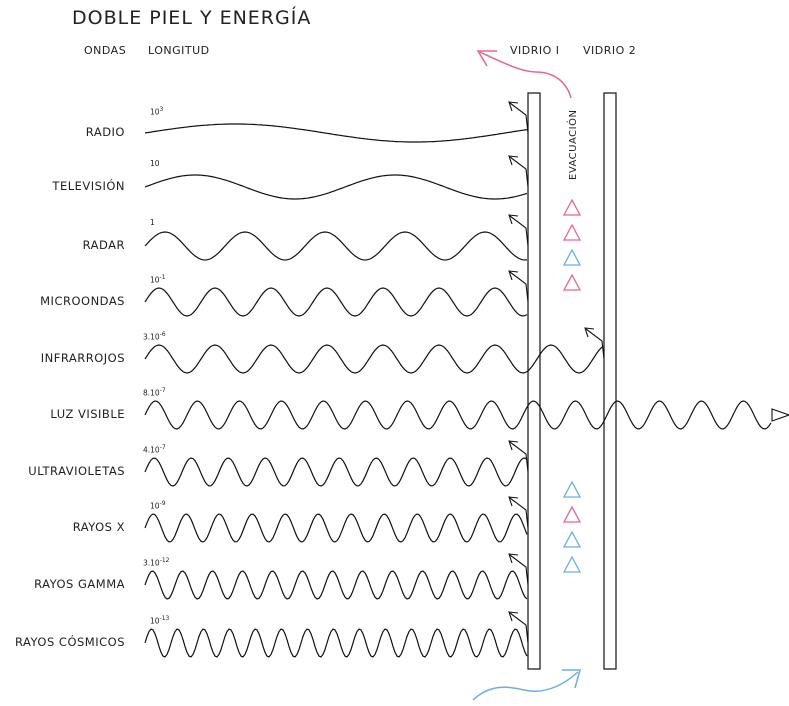  Describe the element at coordinates (519, 231) in the screenshot. I see `reflection-arrow-radar` at that location.